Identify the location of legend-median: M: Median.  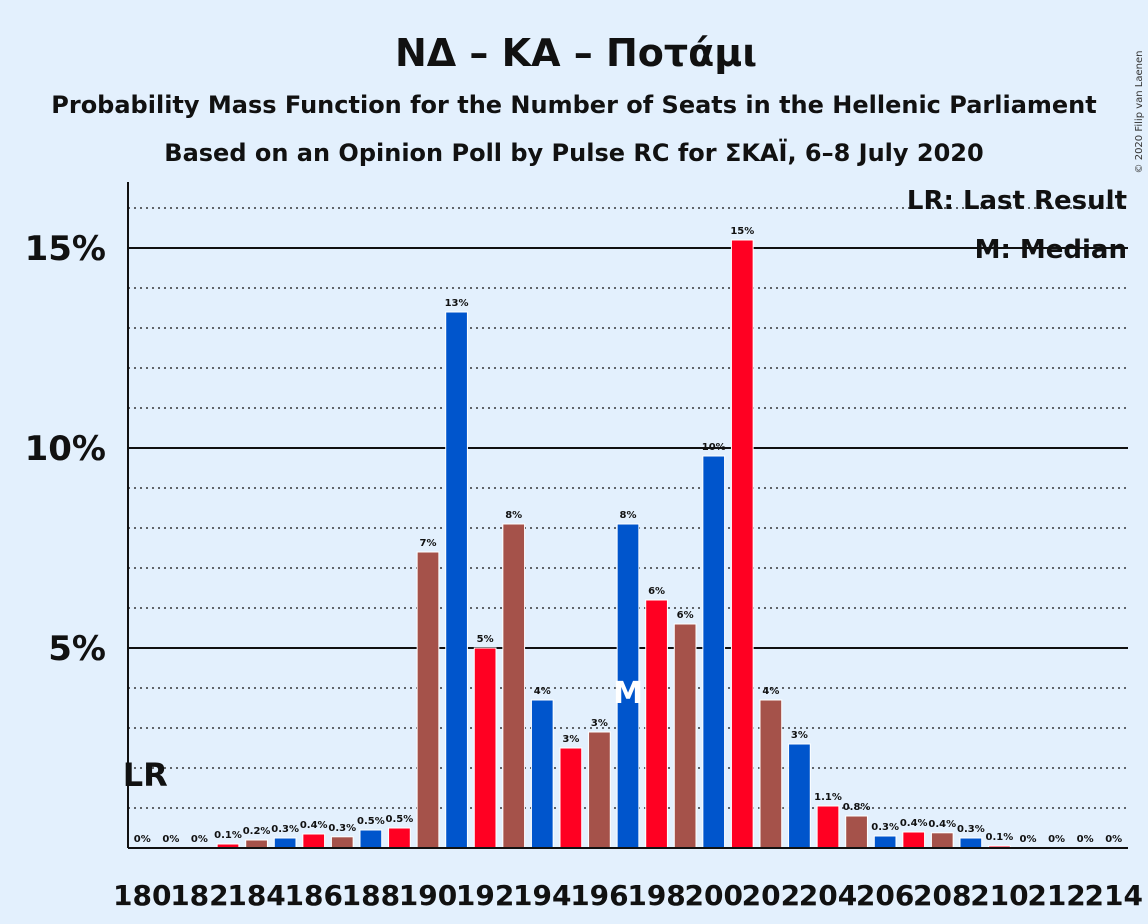
(1051, 250).